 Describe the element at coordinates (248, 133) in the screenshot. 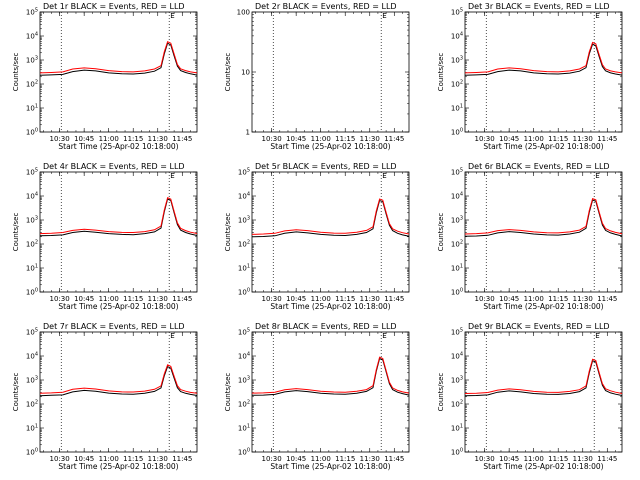

I see `y-tick-label: 1` at that location.